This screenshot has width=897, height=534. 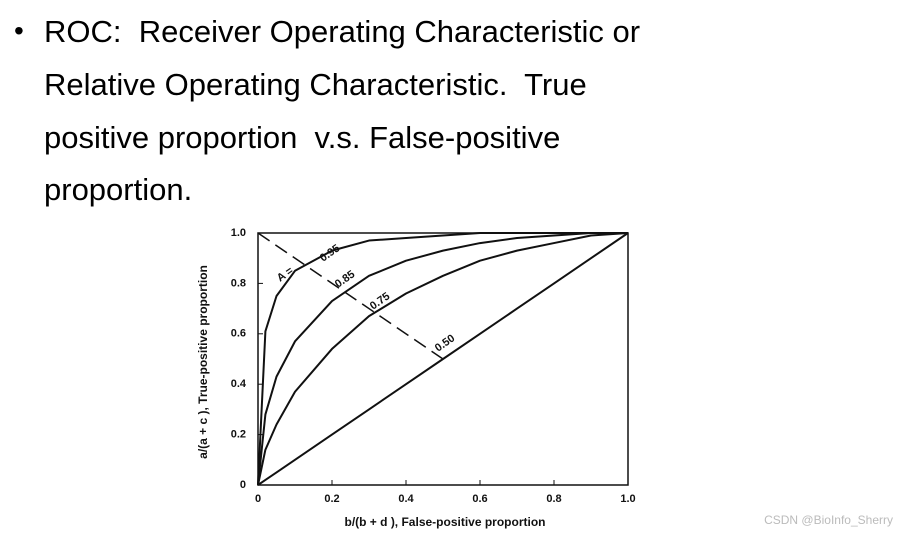 I want to click on bullet-line: Relative Operating Characteristic. True, so click(x=315, y=84).